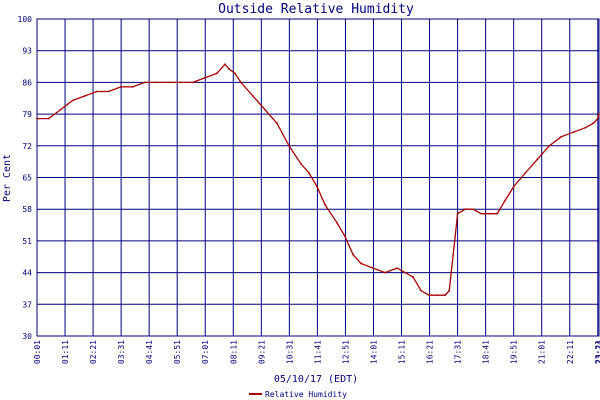  I want to click on legend: Relative Humidity, so click(298, 394).